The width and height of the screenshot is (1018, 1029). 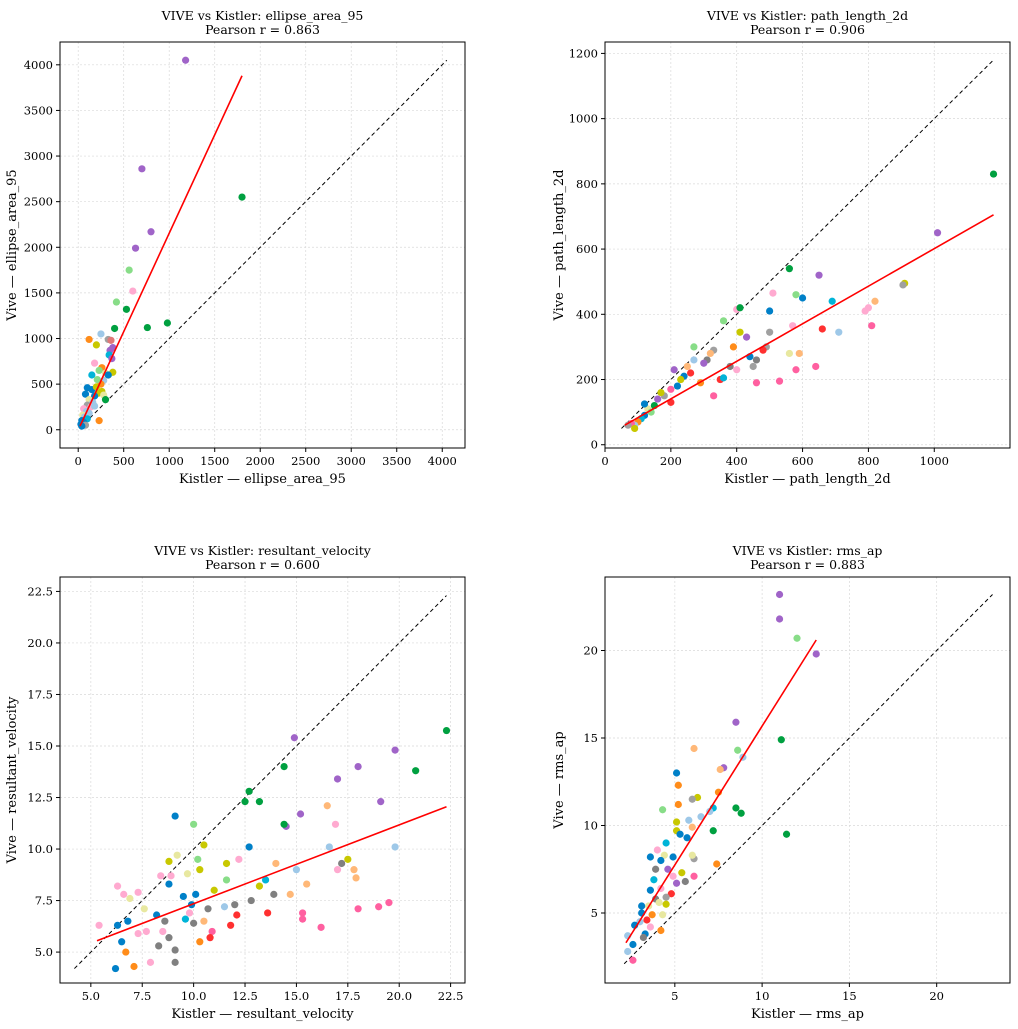 I want to click on y-tick-label: 10, so click(x=590, y=826).